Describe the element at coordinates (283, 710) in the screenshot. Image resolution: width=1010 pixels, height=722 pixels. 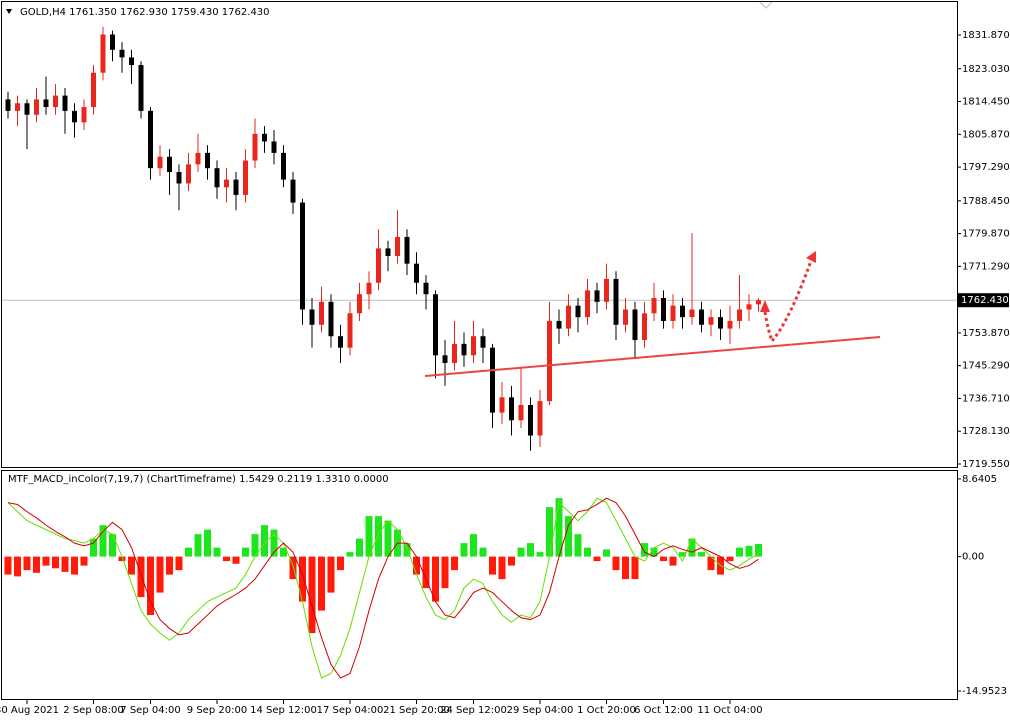
I see `x-tick-label: 14 Sep 12:00` at that location.